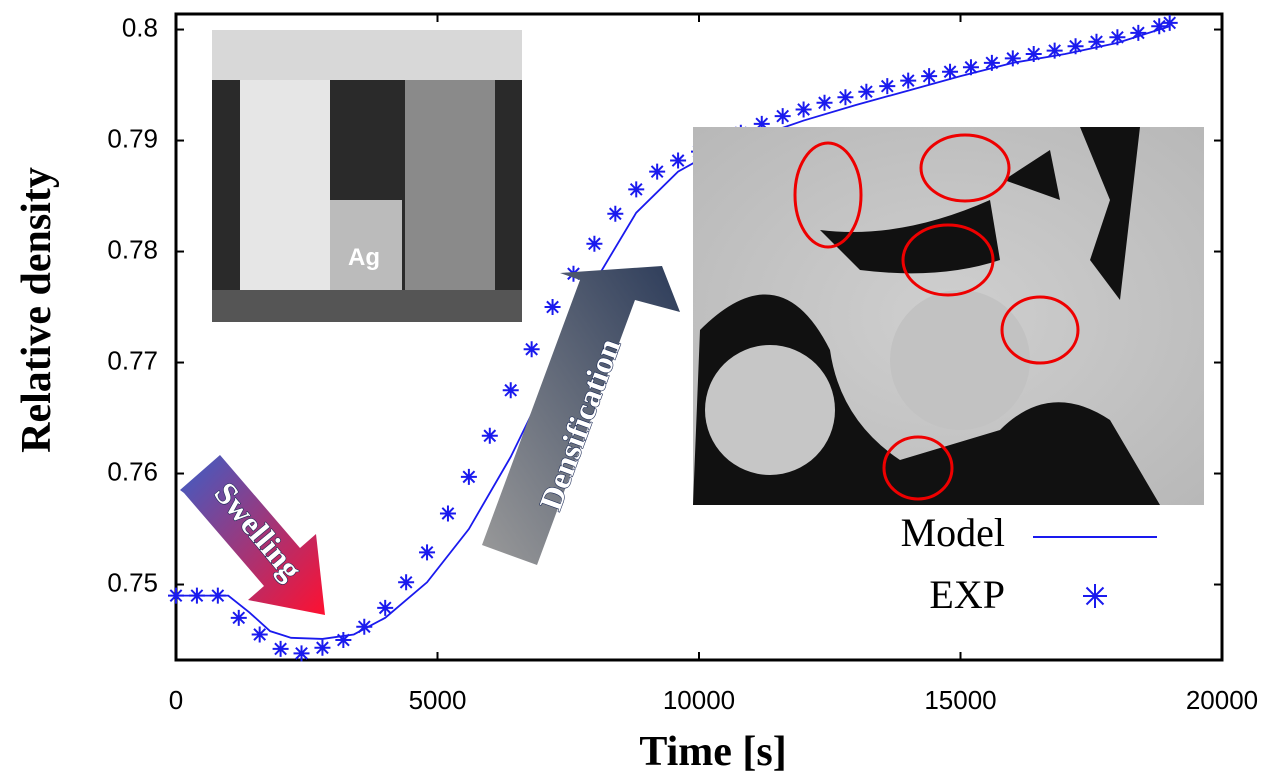 This screenshot has width=1285, height=781. What do you see at coordinates (132, 471) in the screenshot?
I see `y-tick-label: 0.76` at bounding box center [132, 471].